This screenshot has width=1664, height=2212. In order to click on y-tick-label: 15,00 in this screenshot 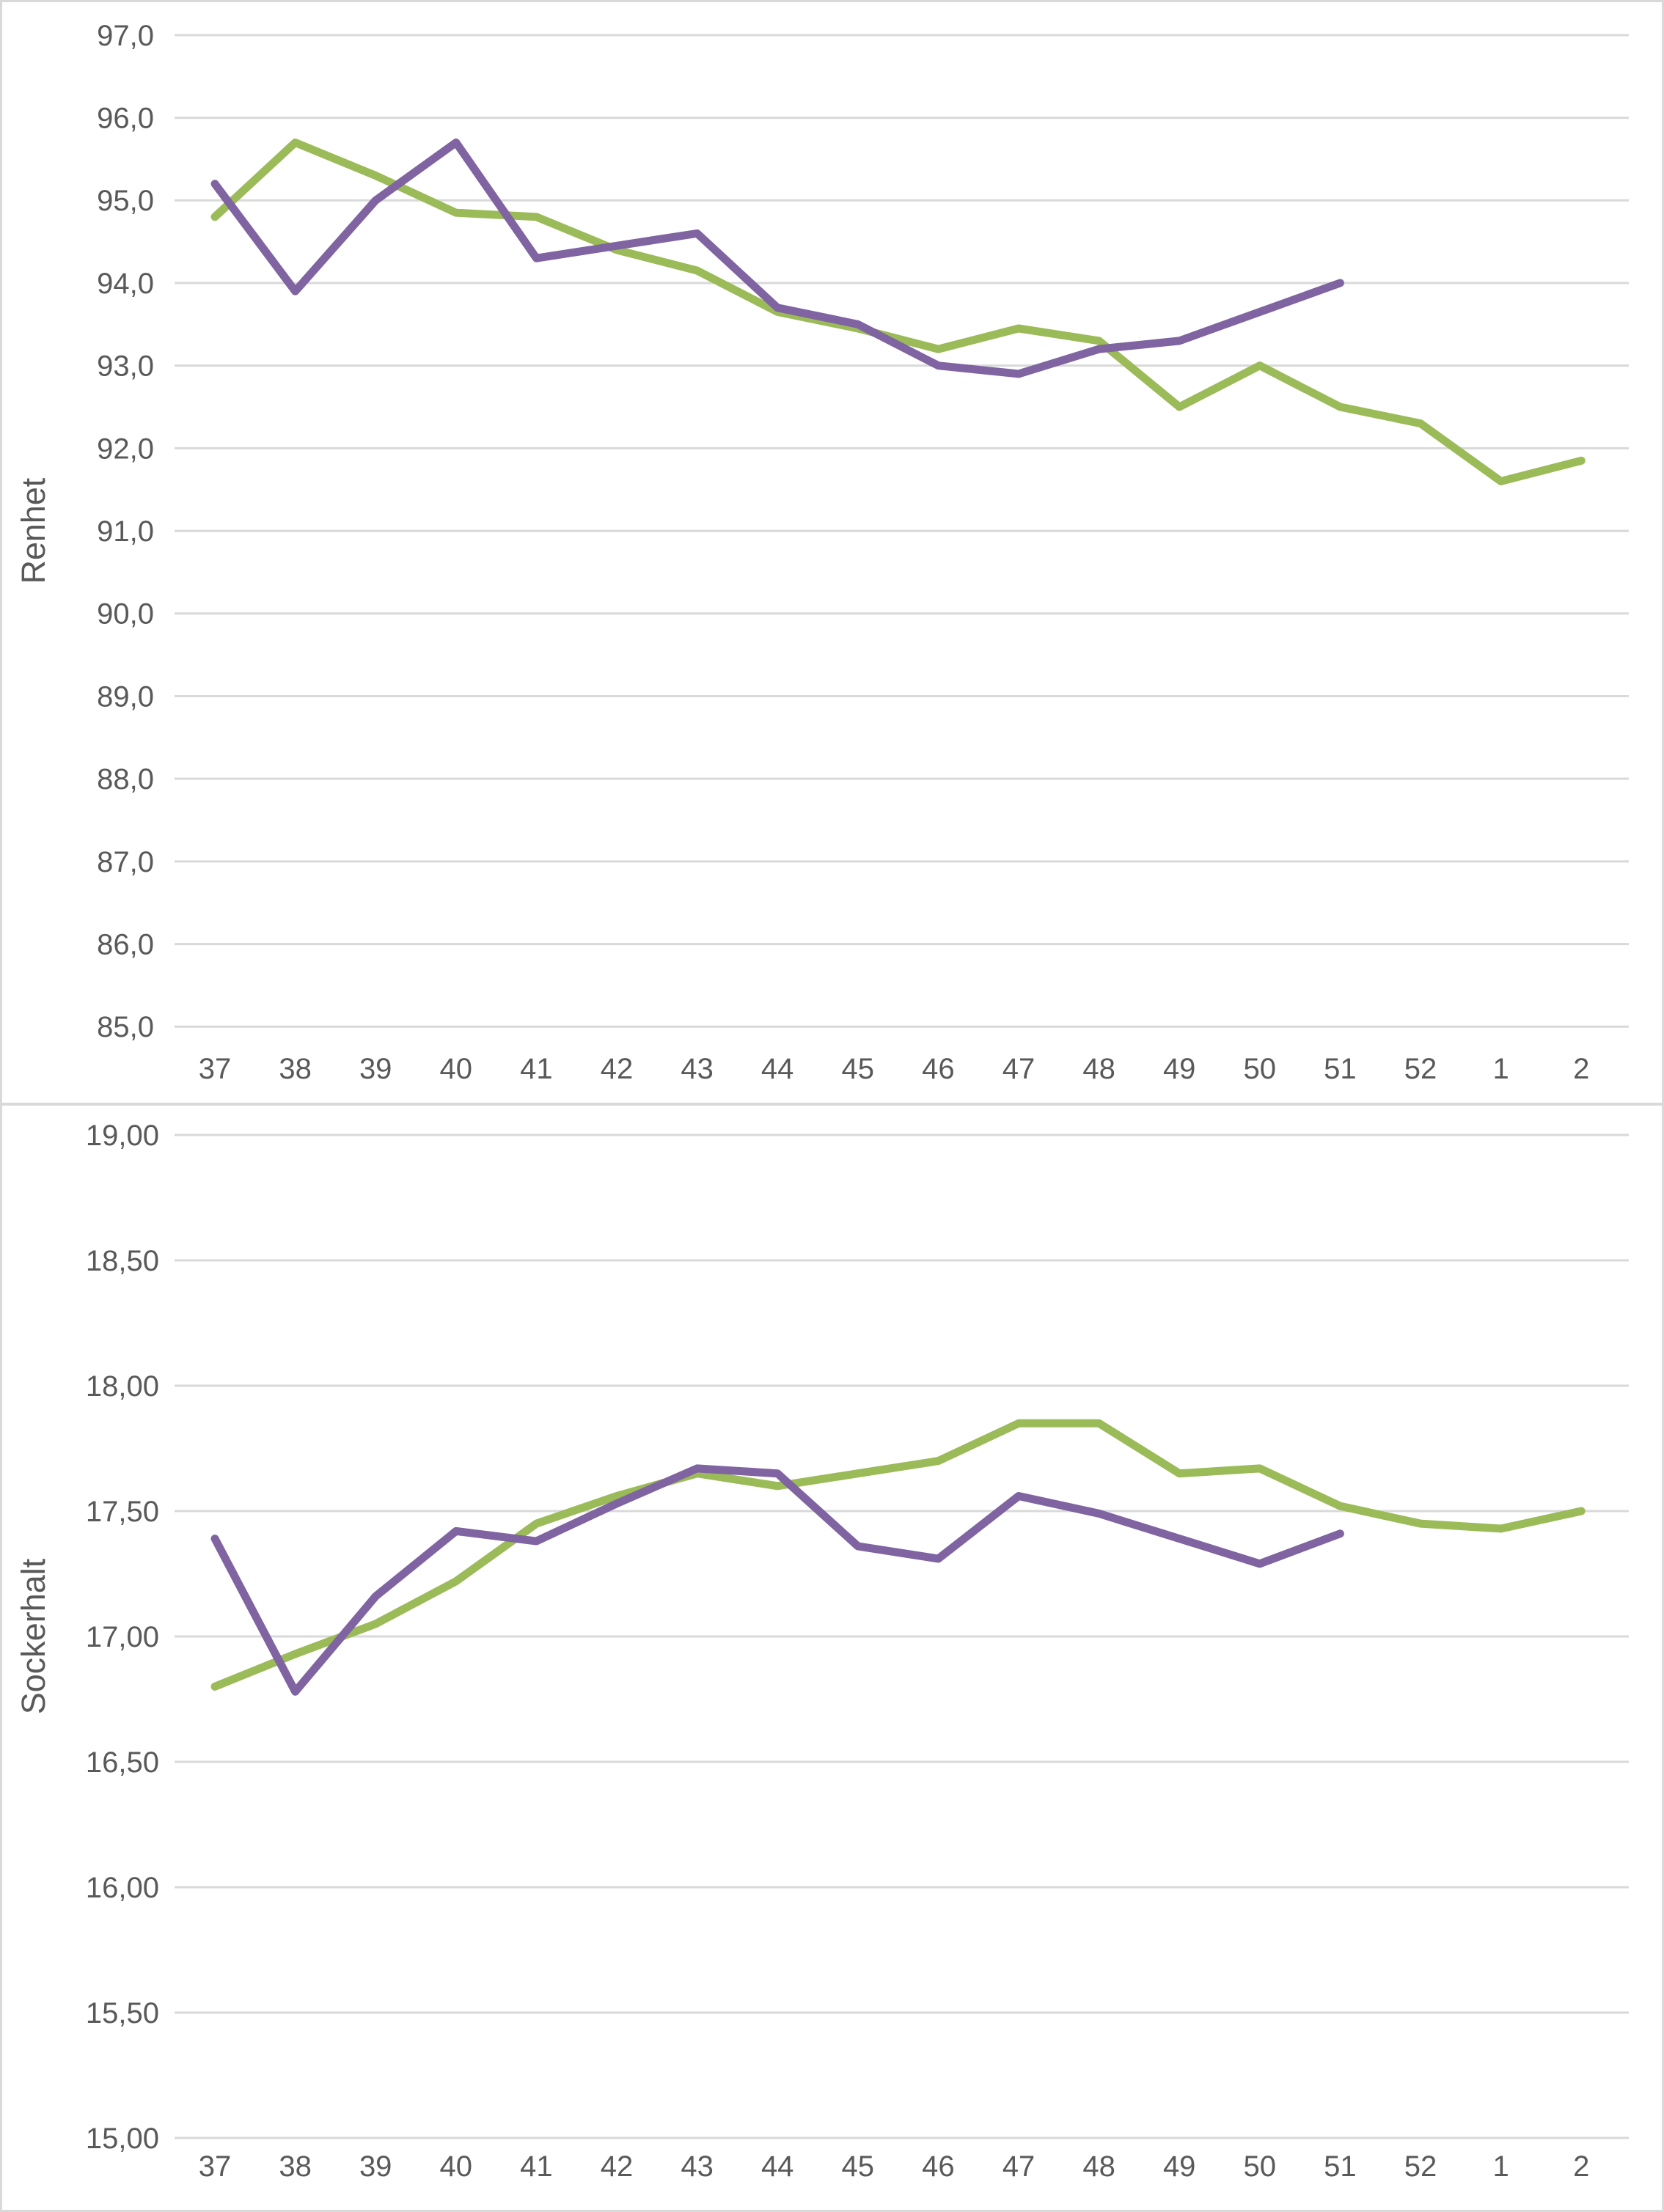, I will do `click(122, 2139)`.